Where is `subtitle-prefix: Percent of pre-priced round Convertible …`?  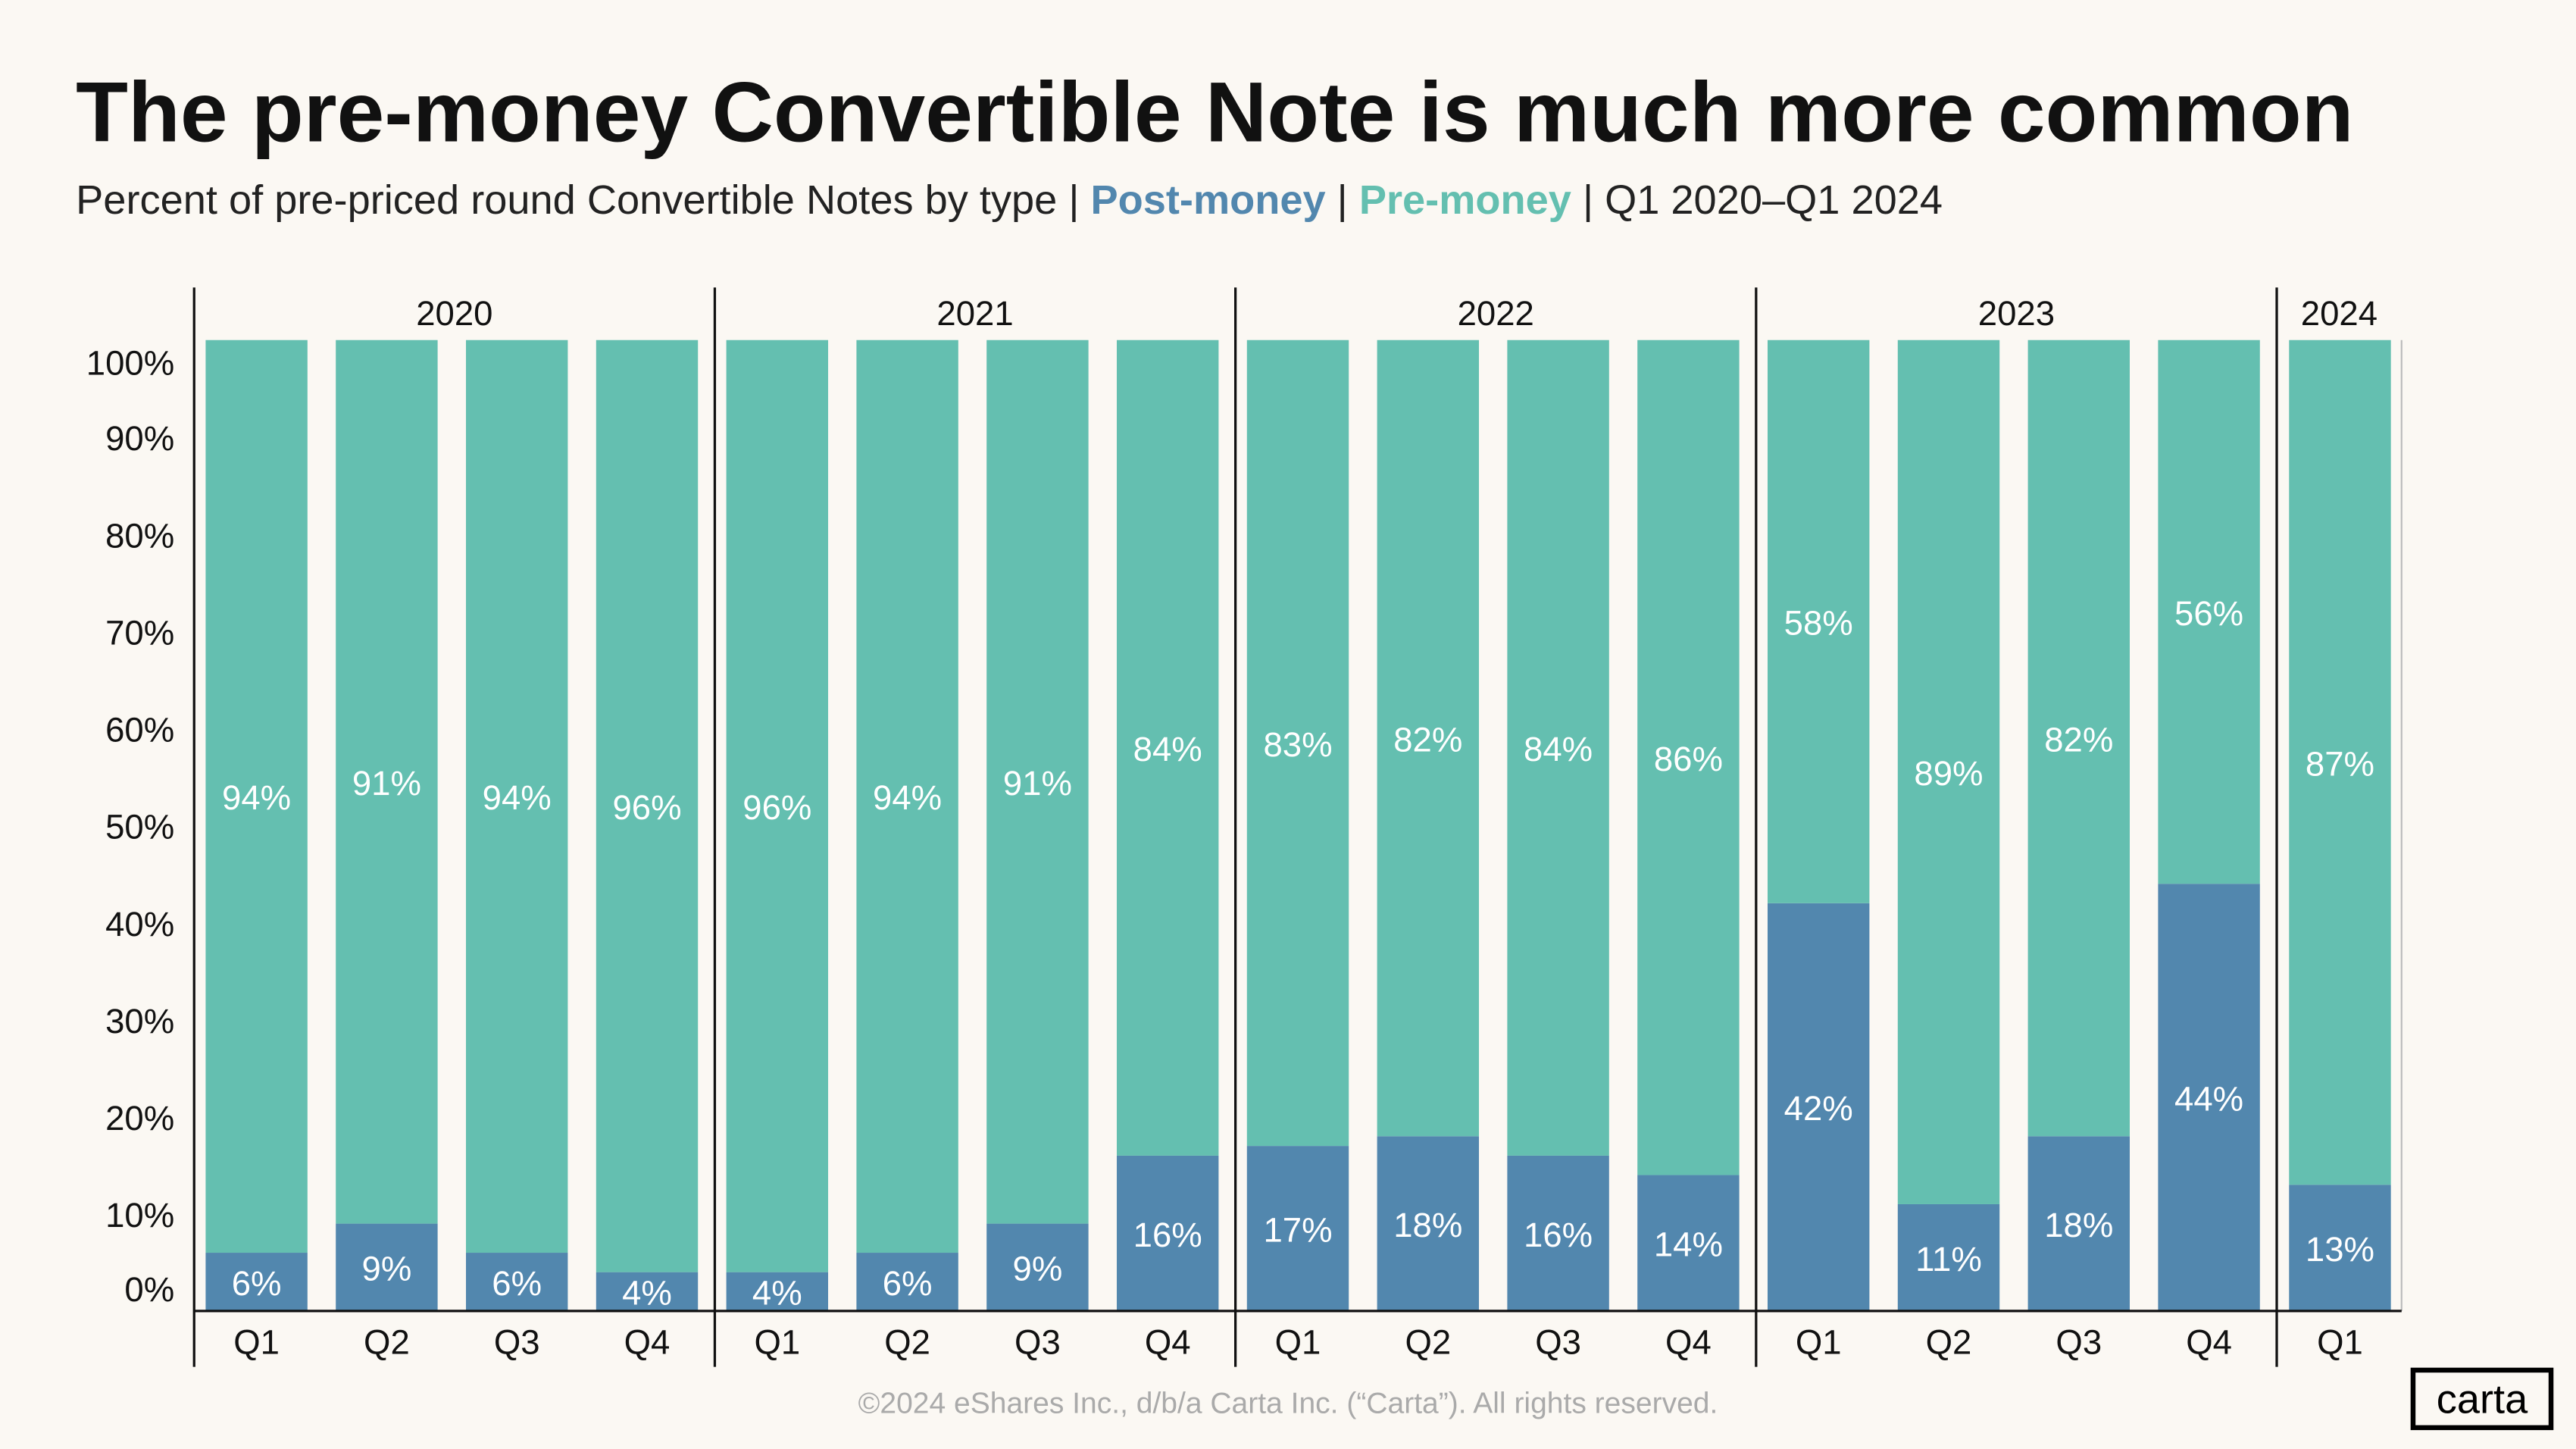
subtitle-prefix: Percent of pre-priced round Convertible … is located at coordinates (583, 200).